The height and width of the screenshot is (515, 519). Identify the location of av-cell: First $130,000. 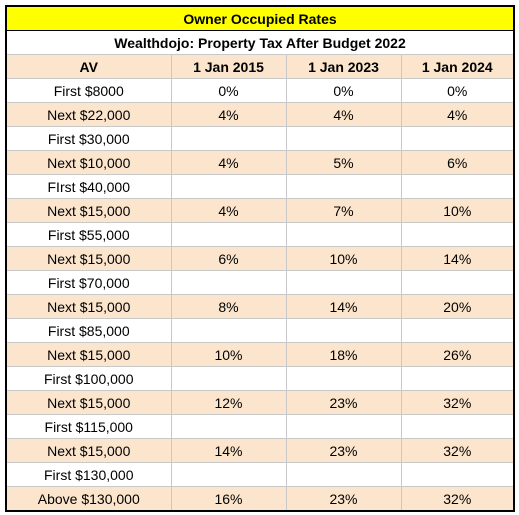
(88, 474).